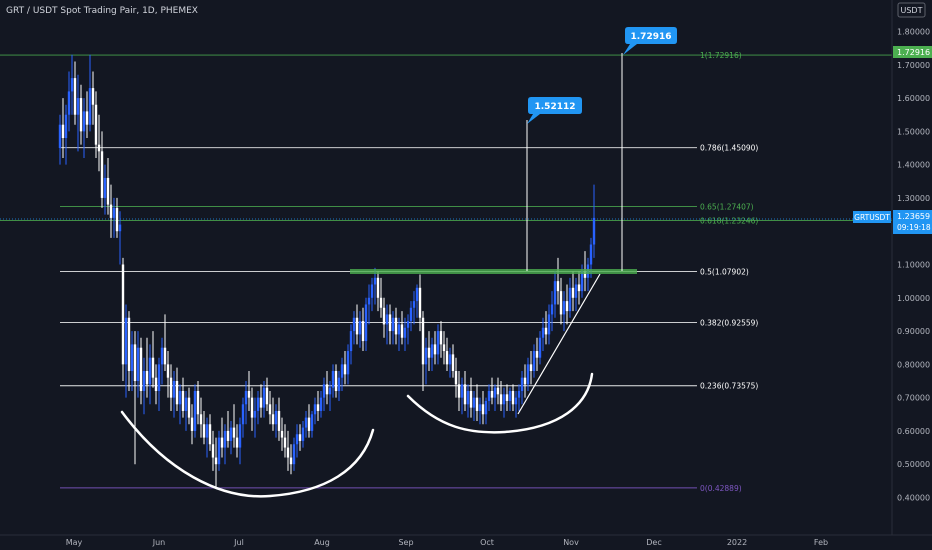  What do you see at coordinates (653, 542) in the screenshot?
I see `time-label-dec: Dec` at bounding box center [653, 542].